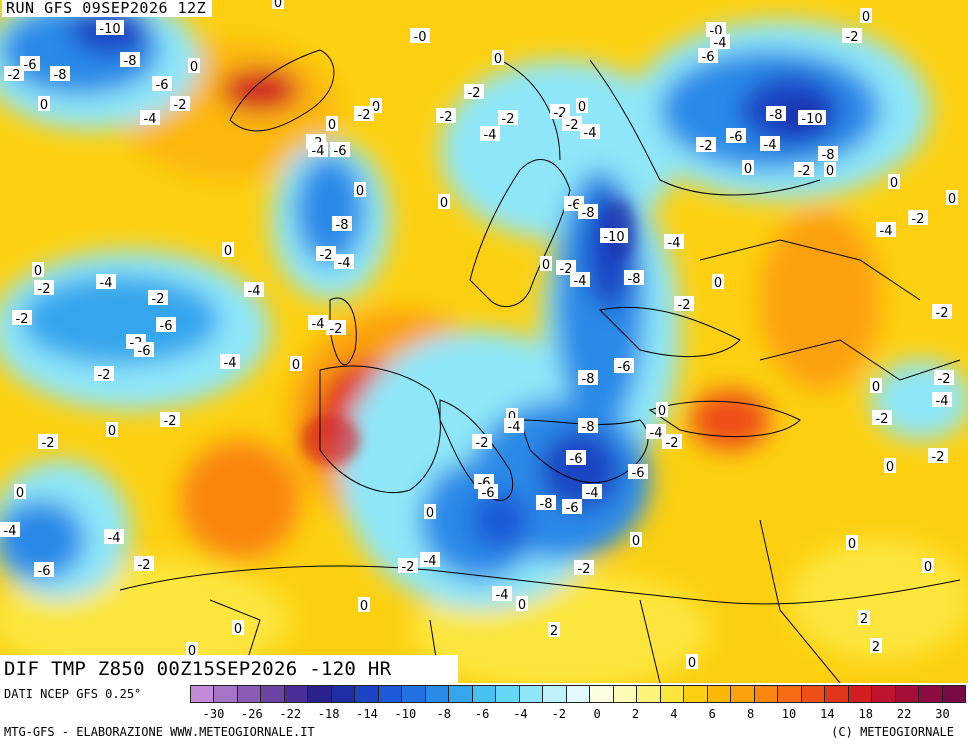 The image size is (968, 745). Describe the element at coordinates (751, 714) in the screenshot. I see `color-scale-tick: 8` at that location.